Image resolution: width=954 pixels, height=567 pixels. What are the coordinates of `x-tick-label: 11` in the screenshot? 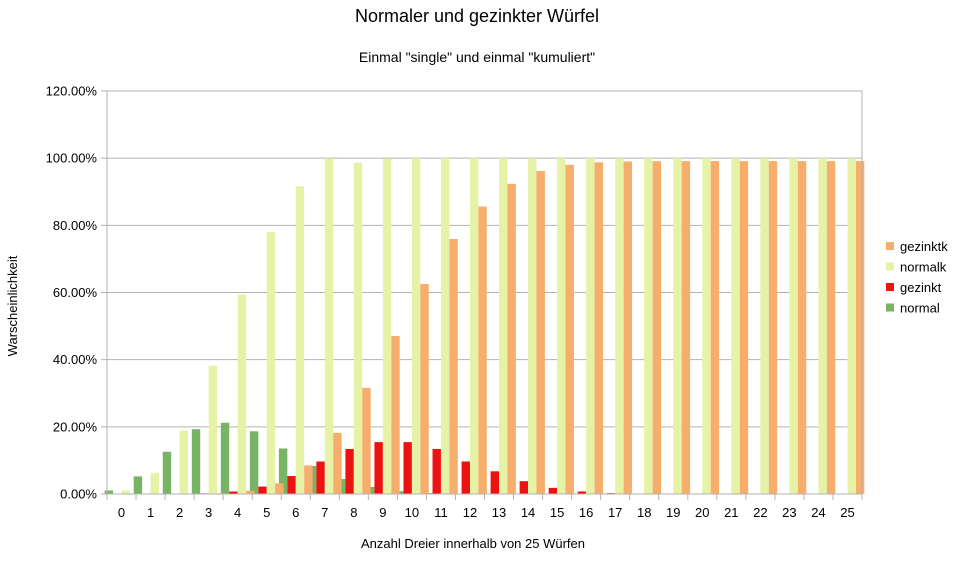 It's located at (441, 512).